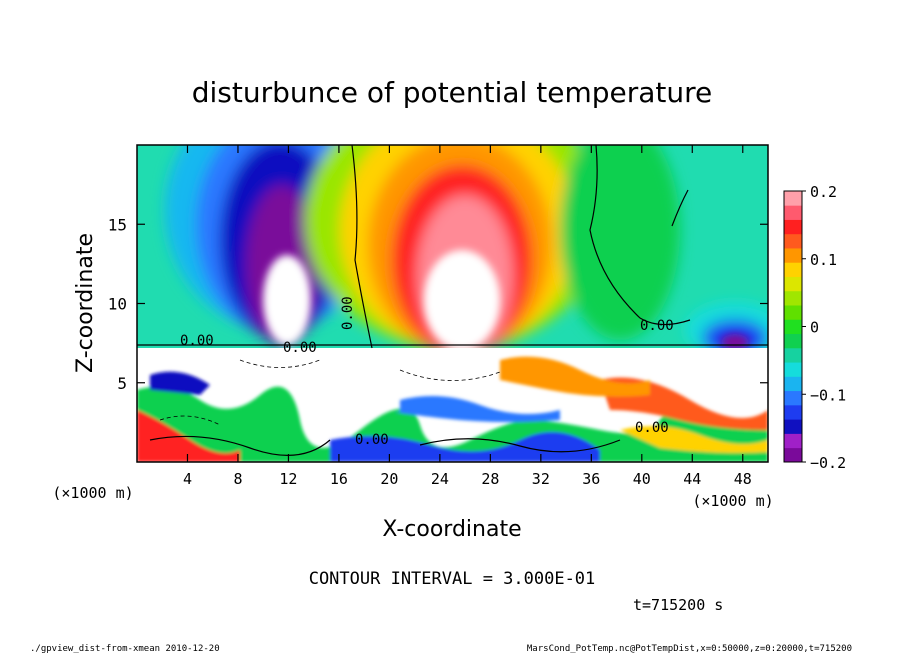 This screenshot has width=904, height=654. Describe the element at coordinates (451, 529) in the screenshot. I see `x-axis-label: X-coordinate` at that location.